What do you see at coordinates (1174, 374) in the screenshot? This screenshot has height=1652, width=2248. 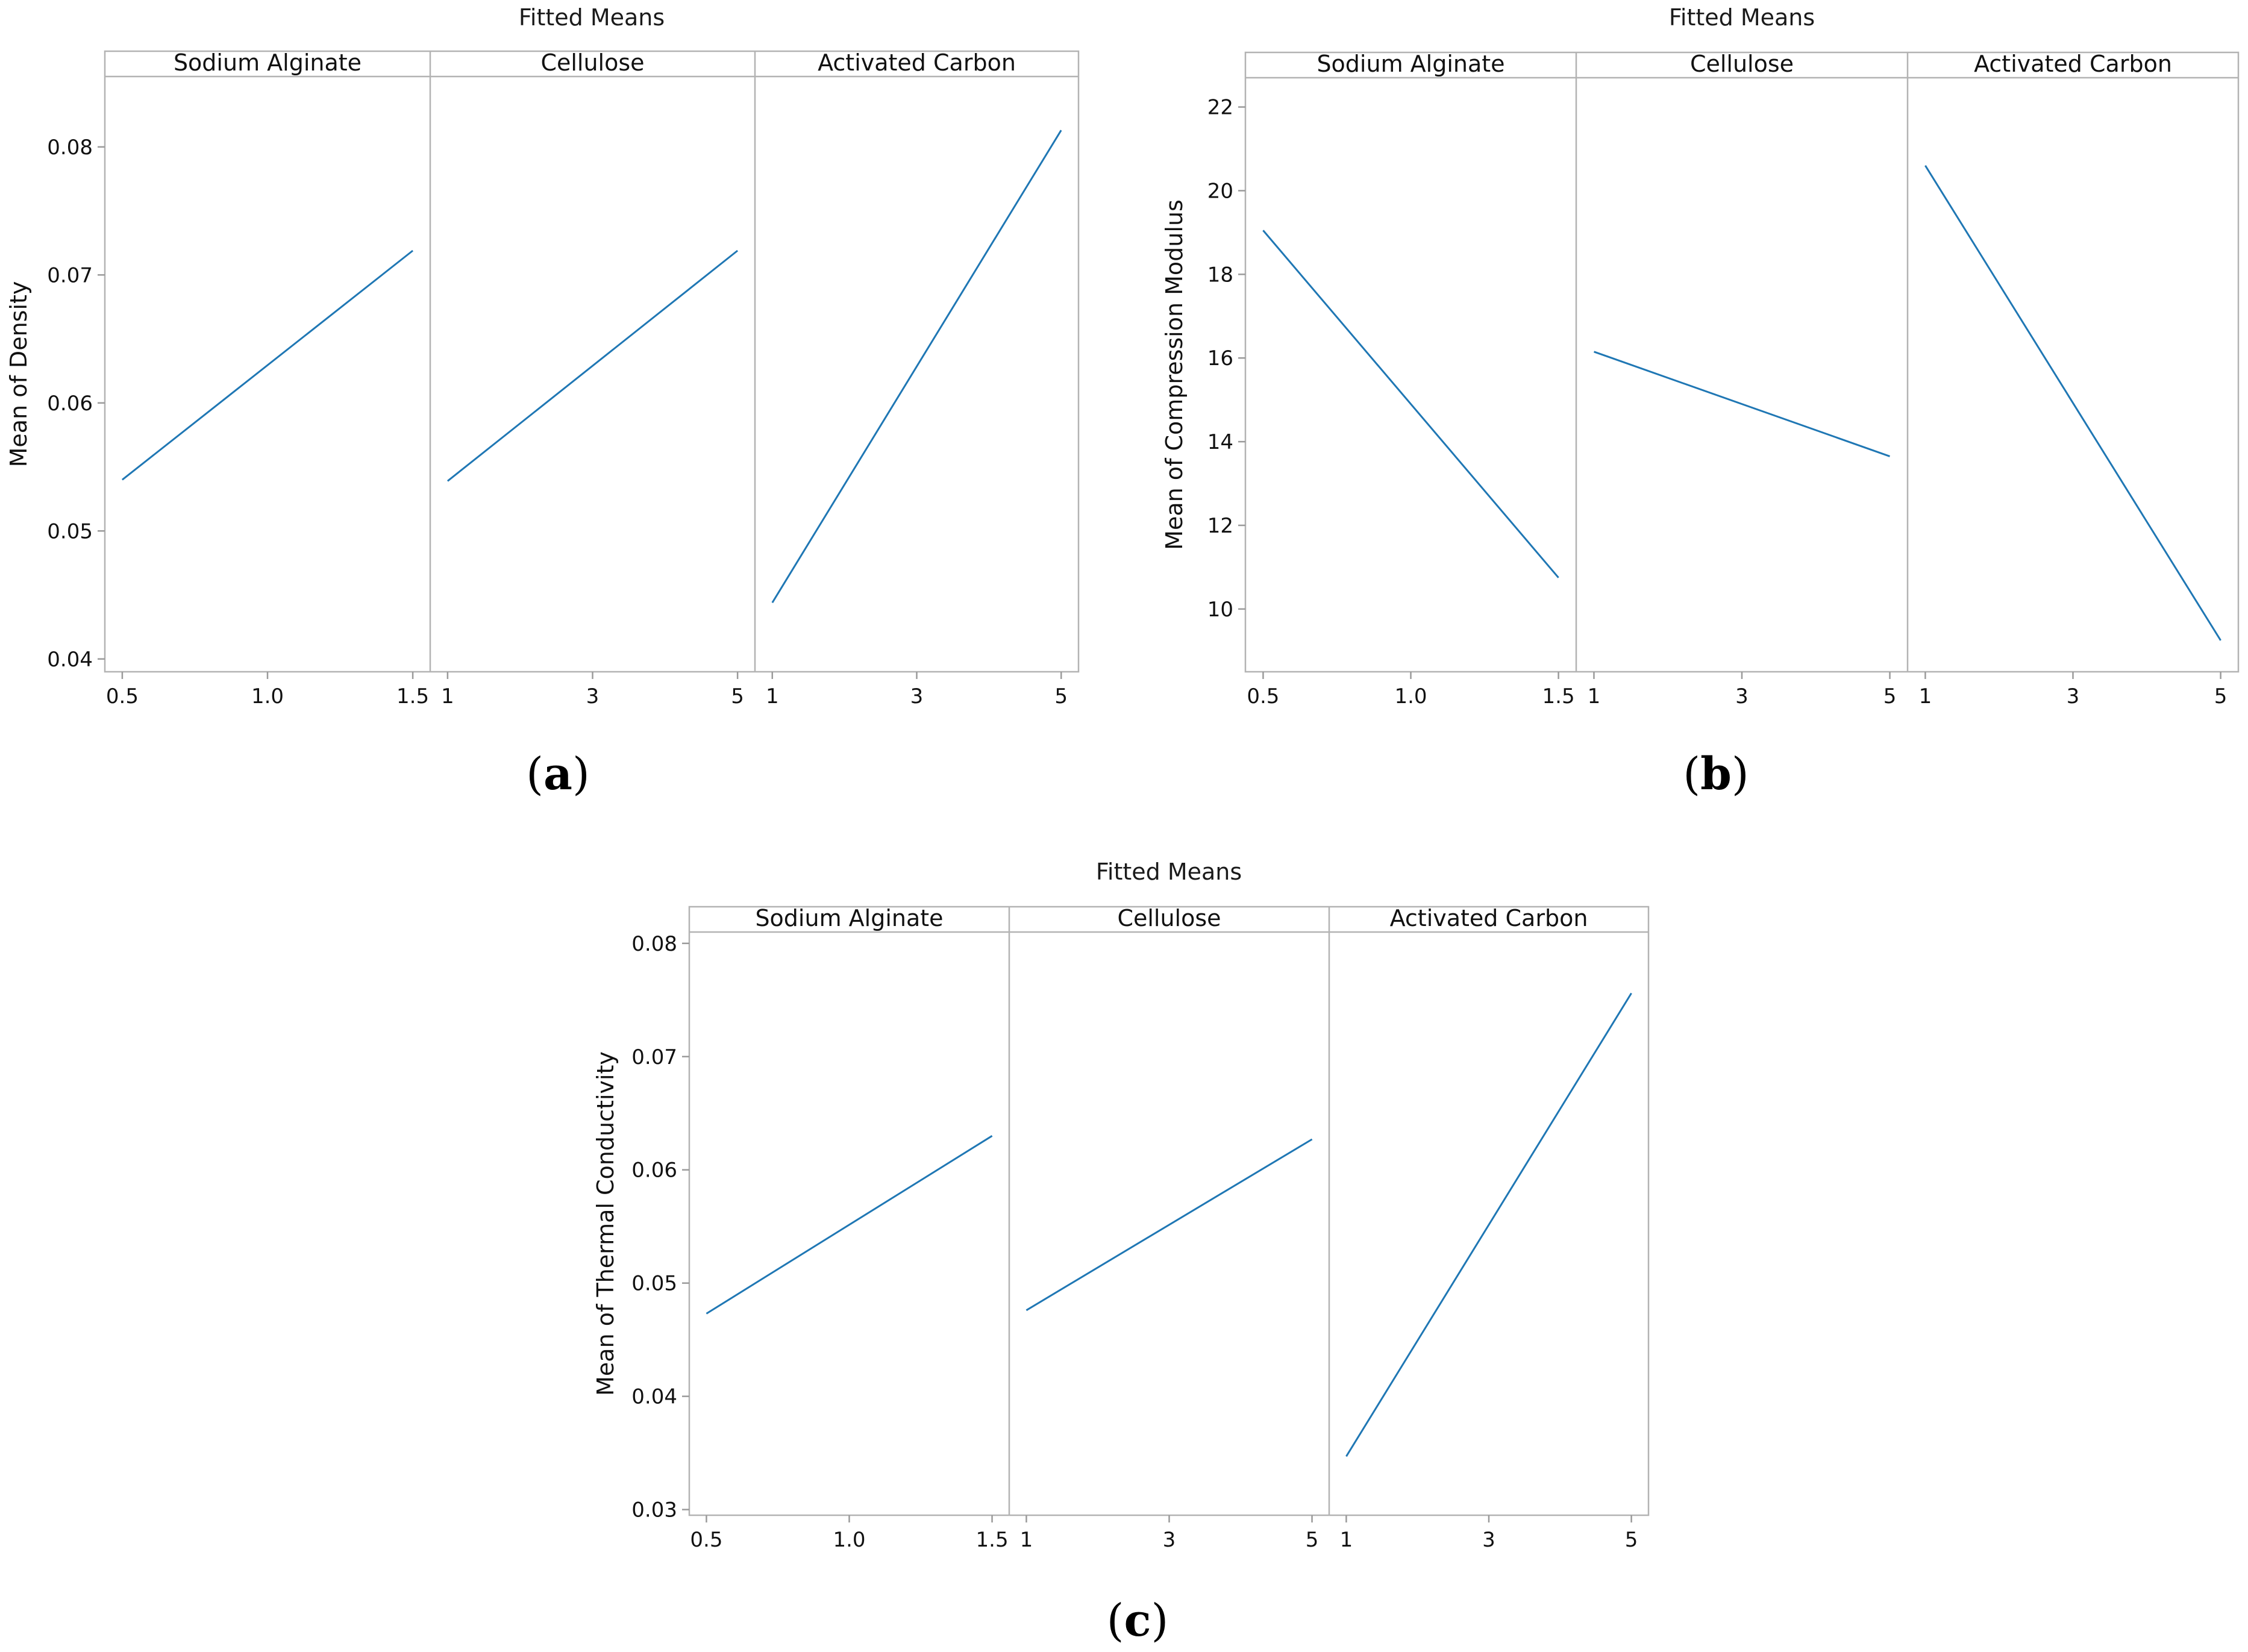 I see `y-axis-label: Mean of Compression Modulus` at bounding box center [1174, 374].